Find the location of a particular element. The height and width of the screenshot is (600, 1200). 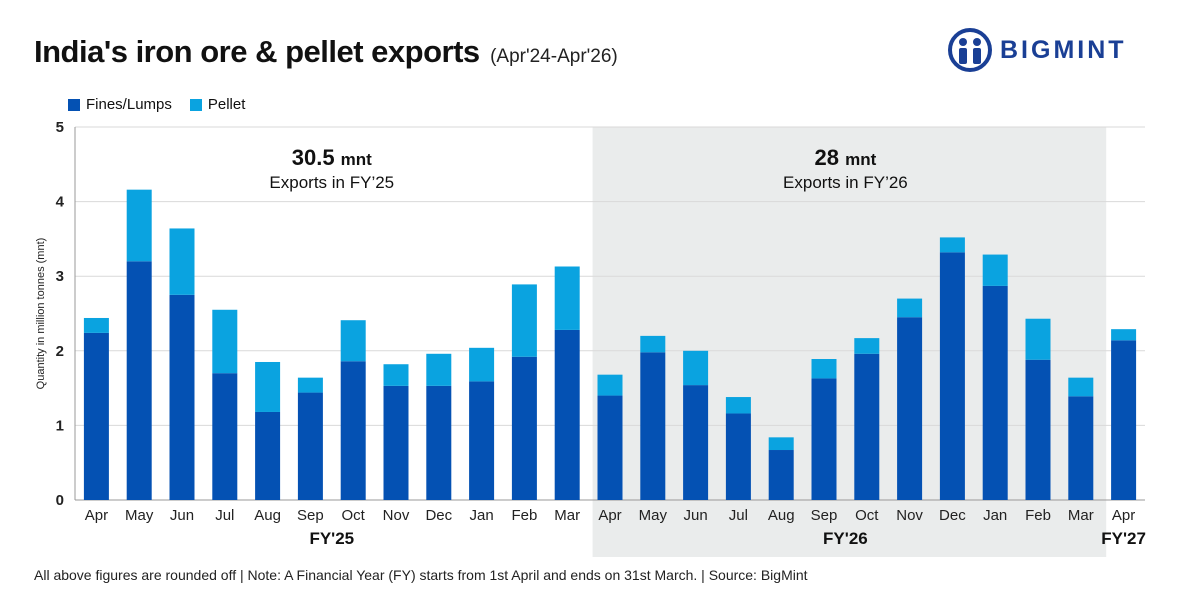

legend-item-pellet: Pellet is located at coordinates (217, 104).